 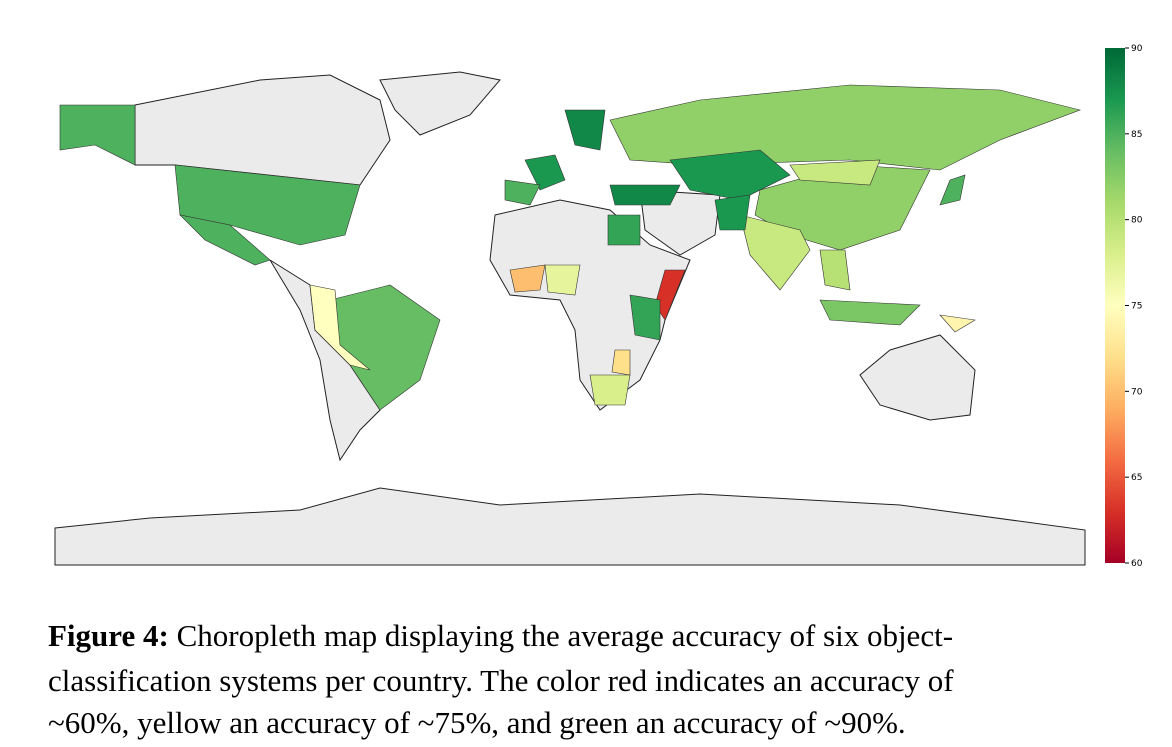 What do you see at coordinates (1115, 305) in the screenshot?
I see `colorbar` at bounding box center [1115, 305].